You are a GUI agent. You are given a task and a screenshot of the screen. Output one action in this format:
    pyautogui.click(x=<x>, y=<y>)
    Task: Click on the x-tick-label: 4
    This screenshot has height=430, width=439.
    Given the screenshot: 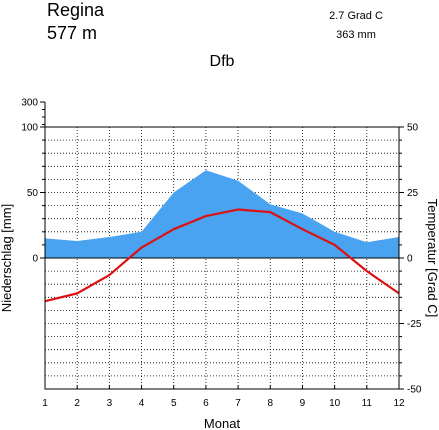 What is the action you would take?
    pyautogui.click(x=142, y=403)
    